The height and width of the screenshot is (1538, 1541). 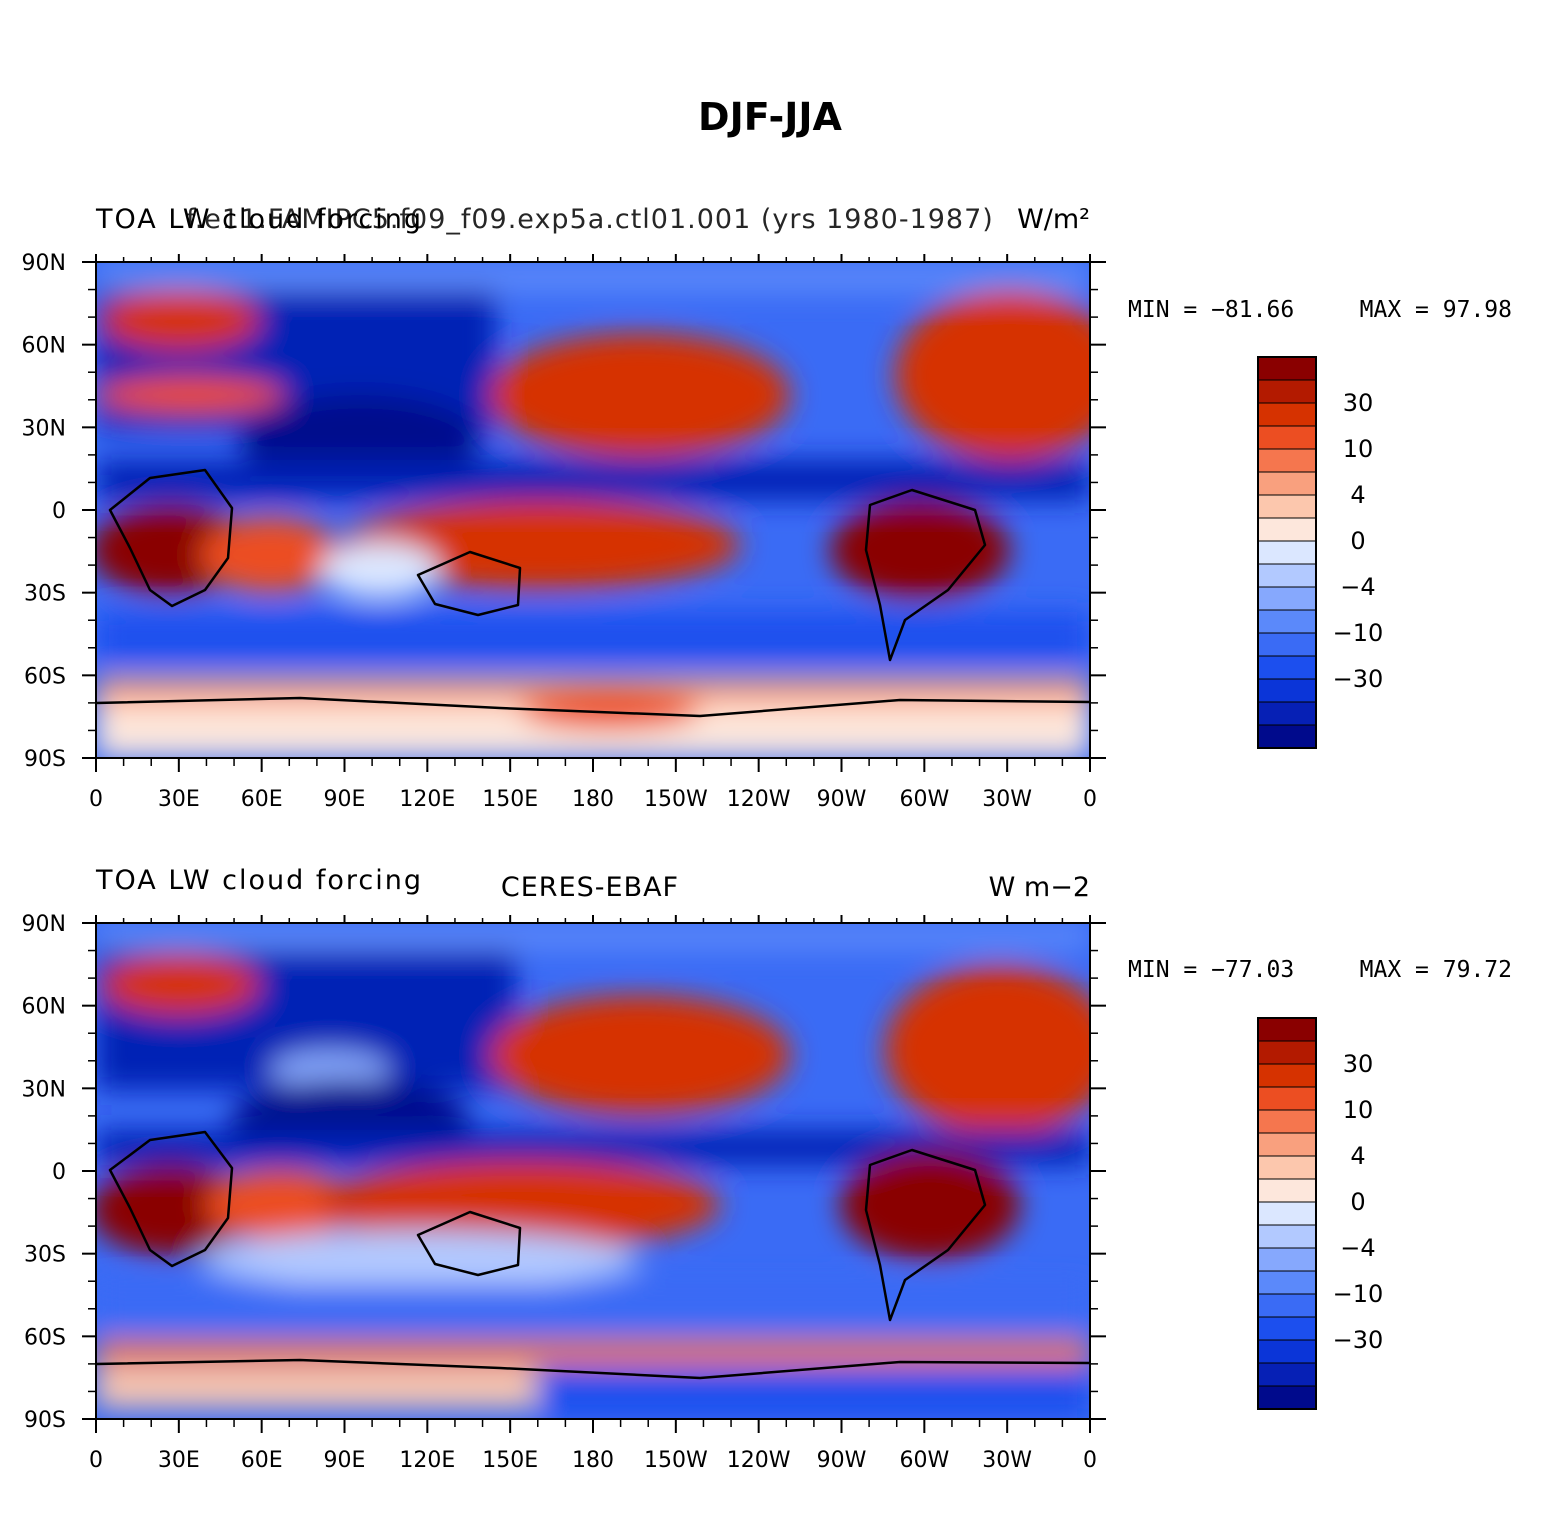 What do you see at coordinates (770, 117) in the screenshot?
I see `figure-title: DJF-JJA` at bounding box center [770, 117].